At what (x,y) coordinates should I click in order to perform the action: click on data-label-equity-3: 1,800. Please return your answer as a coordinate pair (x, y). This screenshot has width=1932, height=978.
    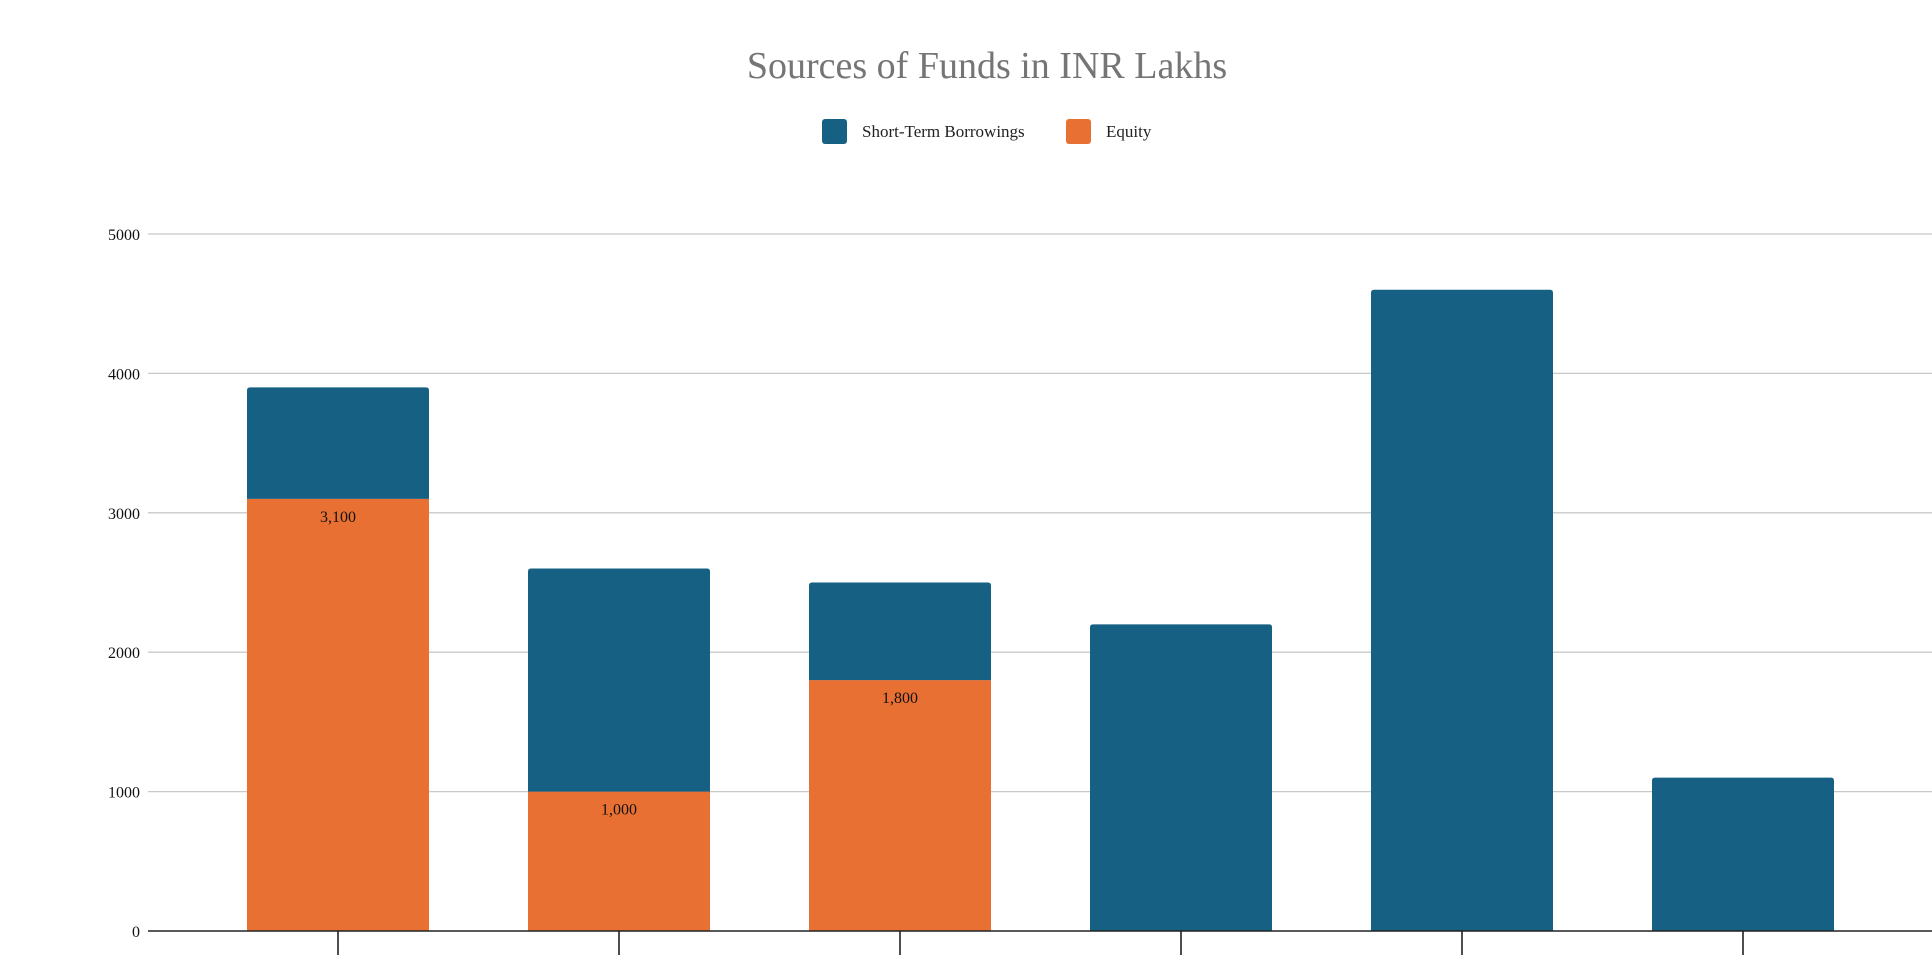
    Looking at the image, I should click on (900, 698).